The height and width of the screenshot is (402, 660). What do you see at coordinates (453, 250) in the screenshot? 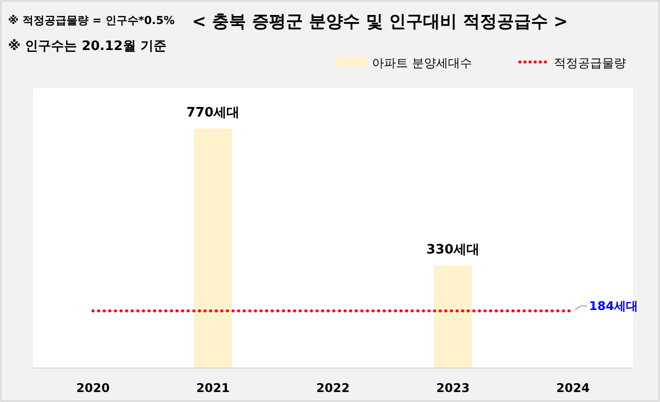
I see `data-label: 330세대` at bounding box center [453, 250].